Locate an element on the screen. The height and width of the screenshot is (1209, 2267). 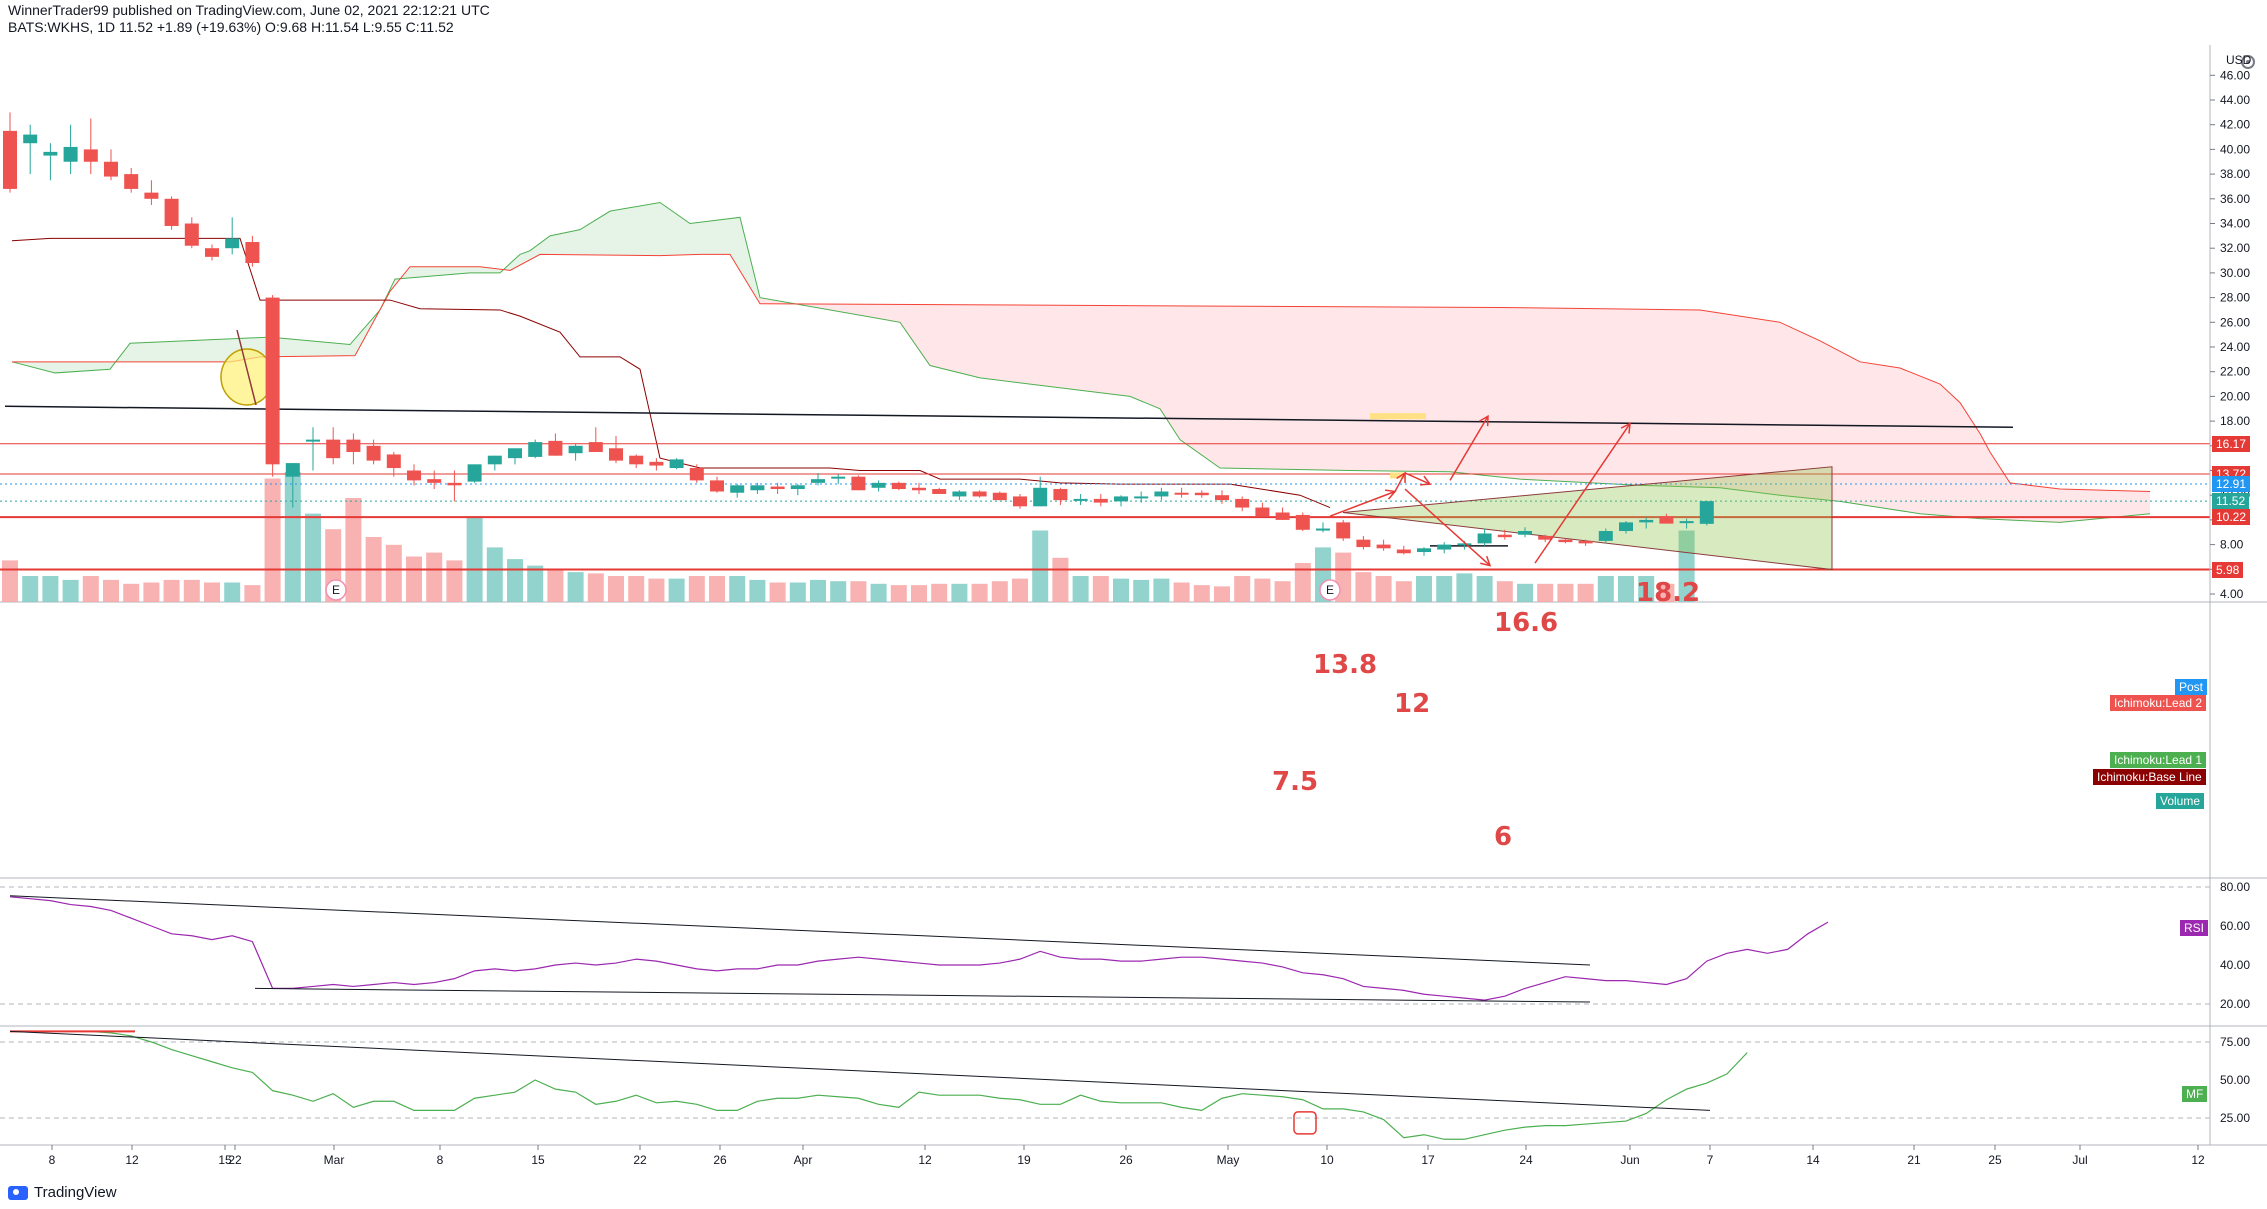
price-tick-label: 46.00 is located at coordinates (2235, 75).